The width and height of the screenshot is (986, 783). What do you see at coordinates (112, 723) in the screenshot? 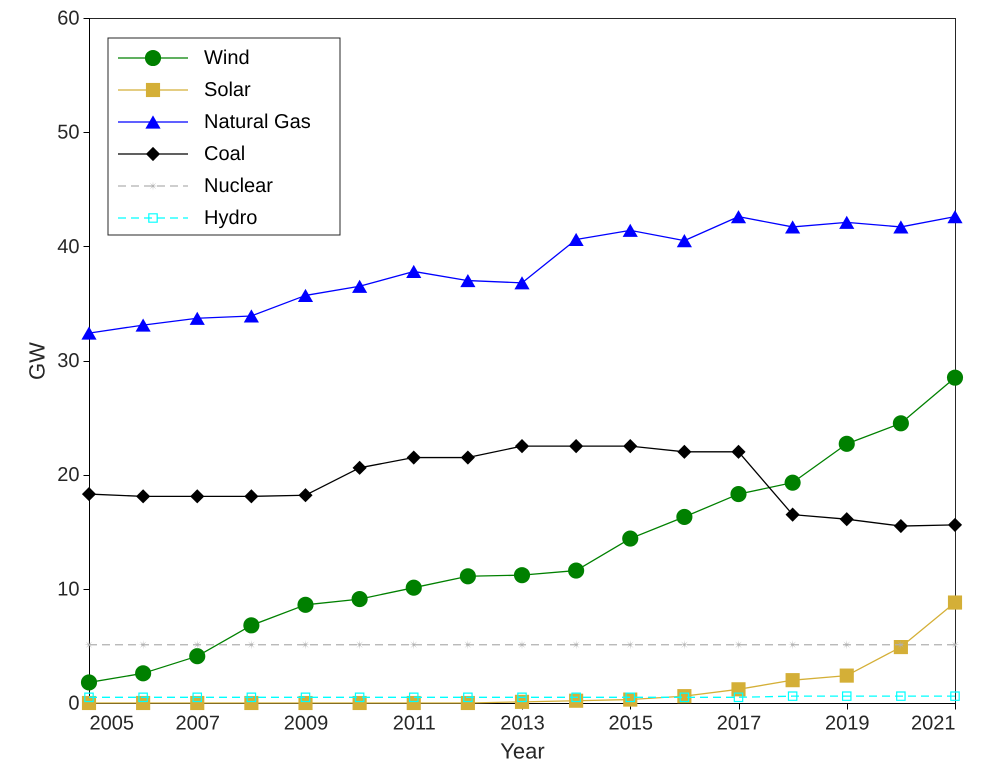
I see `x-tick-label: 2005` at bounding box center [112, 723].